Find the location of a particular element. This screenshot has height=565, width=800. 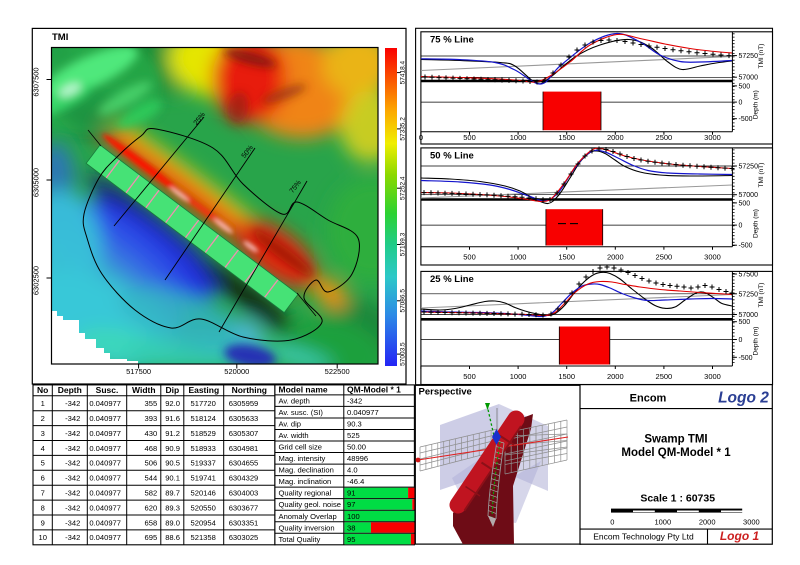

svg-text: Logo 2 is located at coordinates (743, 398).